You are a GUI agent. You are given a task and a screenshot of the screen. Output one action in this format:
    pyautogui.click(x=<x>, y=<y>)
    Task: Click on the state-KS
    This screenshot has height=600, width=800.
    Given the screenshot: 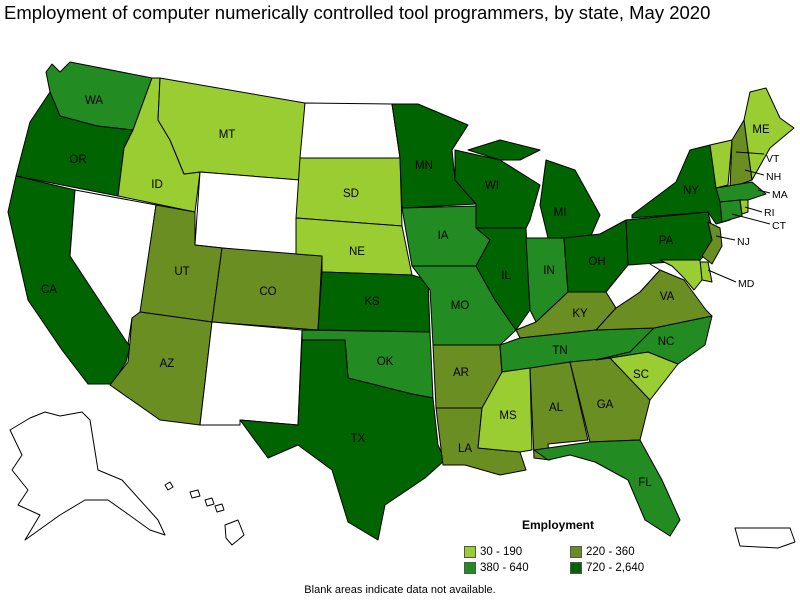 What is the action you would take?
    pyautogui.click(x=374, y=302)
    